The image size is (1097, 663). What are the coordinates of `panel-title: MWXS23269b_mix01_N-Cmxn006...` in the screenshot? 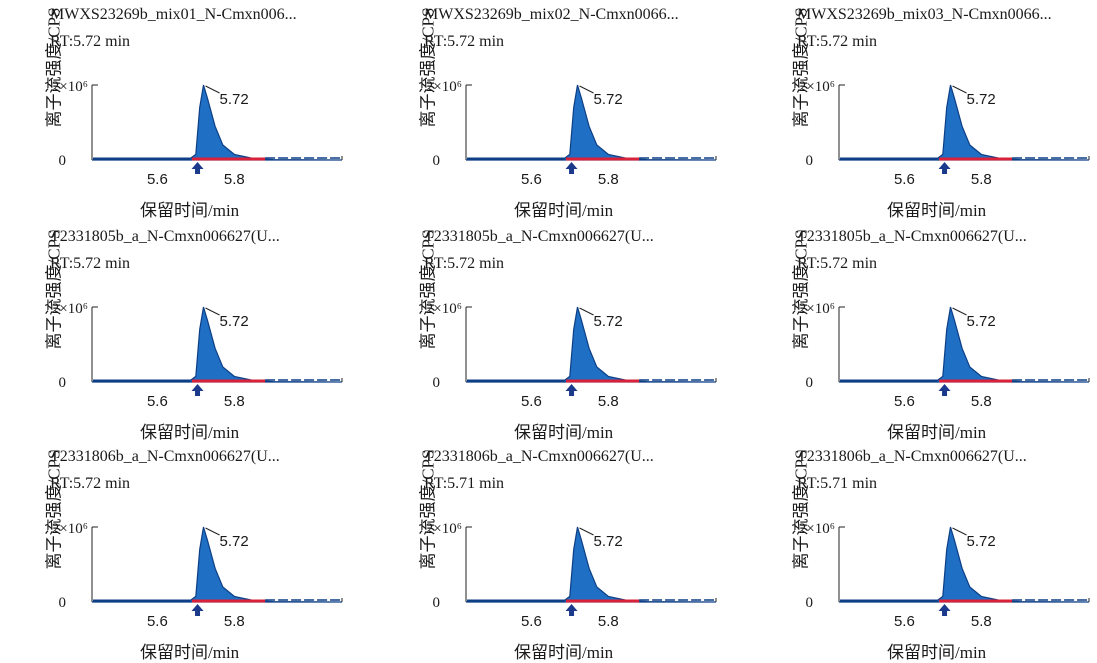 It's located at (173, 14).